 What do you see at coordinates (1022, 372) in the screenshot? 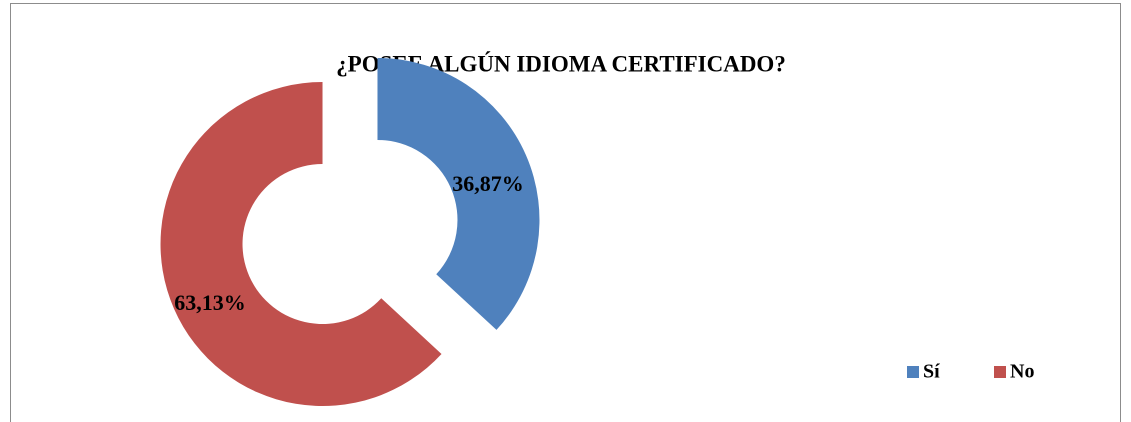
I see `legend-label: No` at bounding box center [1022, 372].